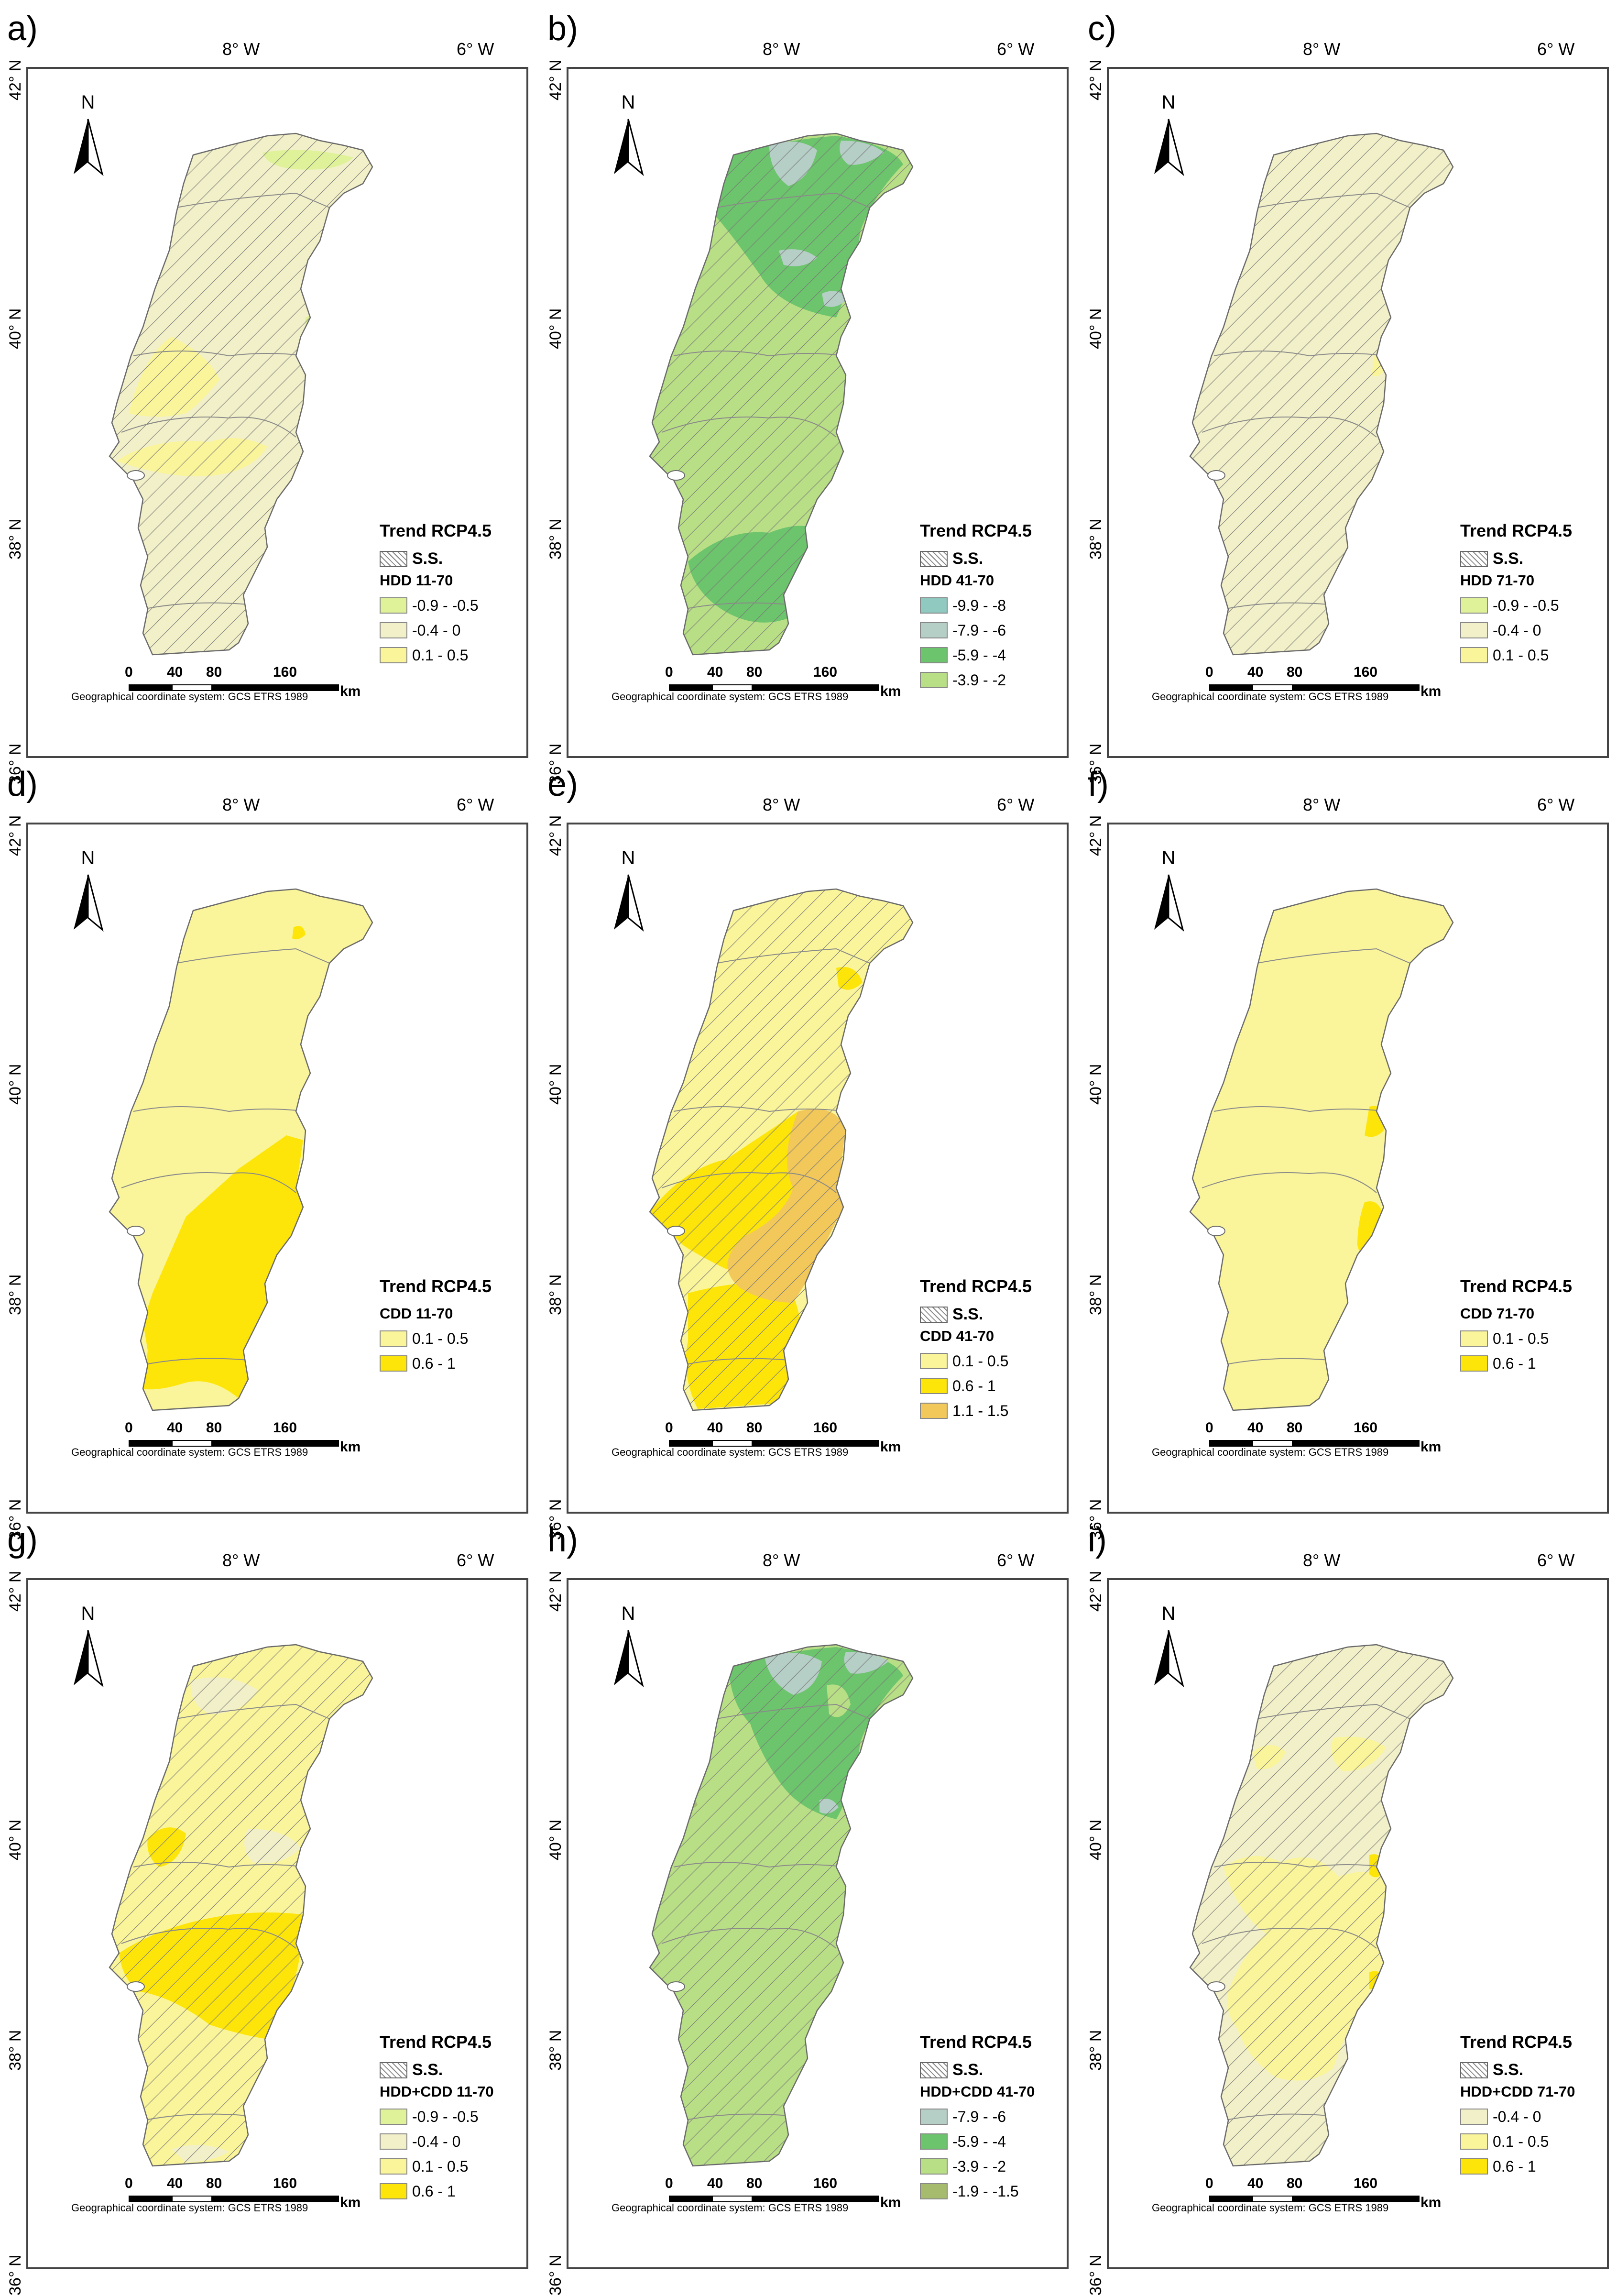  Describe the element at coordinates (979, 680) in the screenshot. I see `legend-class-label: -3.9 - -2` at that location.